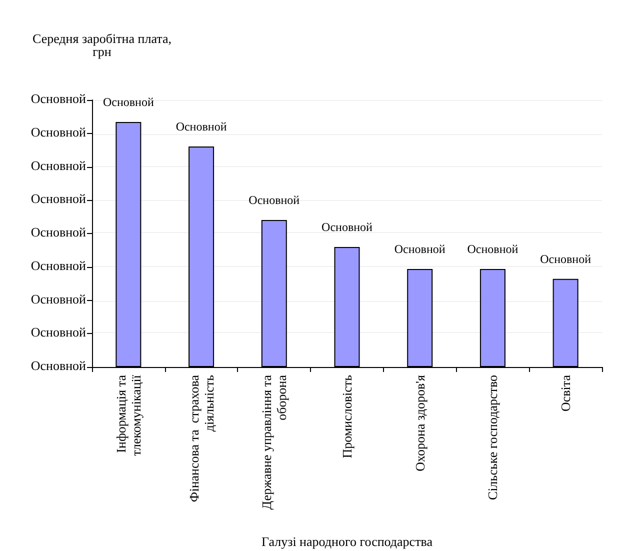 This screenshot has height=551, width=624. What do you see at coordinates (420, 423) in the screenshot?
I see `x-tick-label: Охорона здоров'я` at bounding box center [420, 423].